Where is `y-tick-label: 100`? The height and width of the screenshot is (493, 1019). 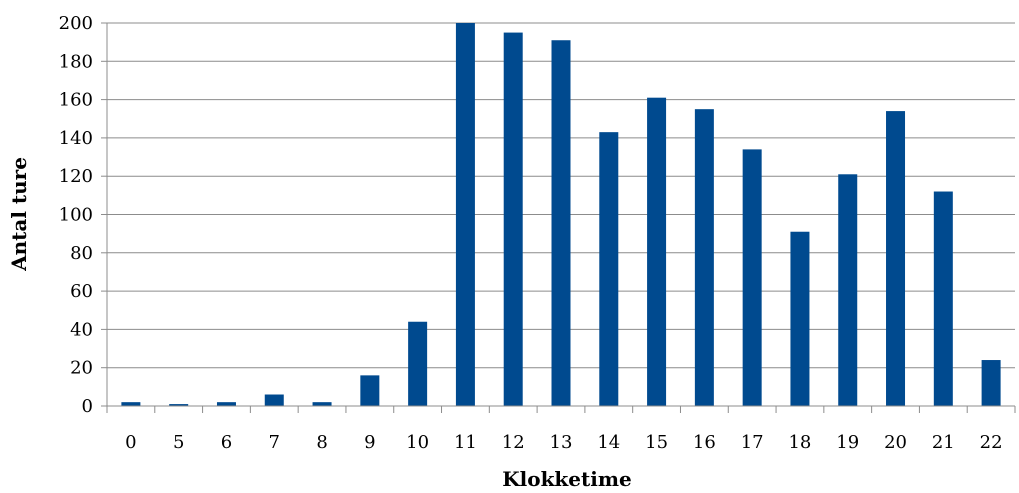 y-tick-label: 100 is located at coordinates (76, 215).